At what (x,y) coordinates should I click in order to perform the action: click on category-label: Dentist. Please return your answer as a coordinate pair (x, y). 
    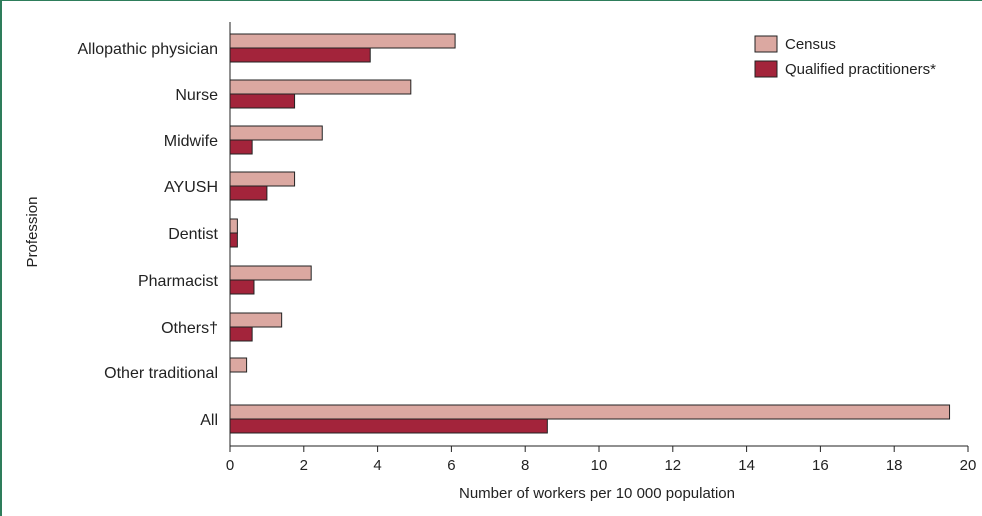
    Looking at the image, I should click on (193, 234).